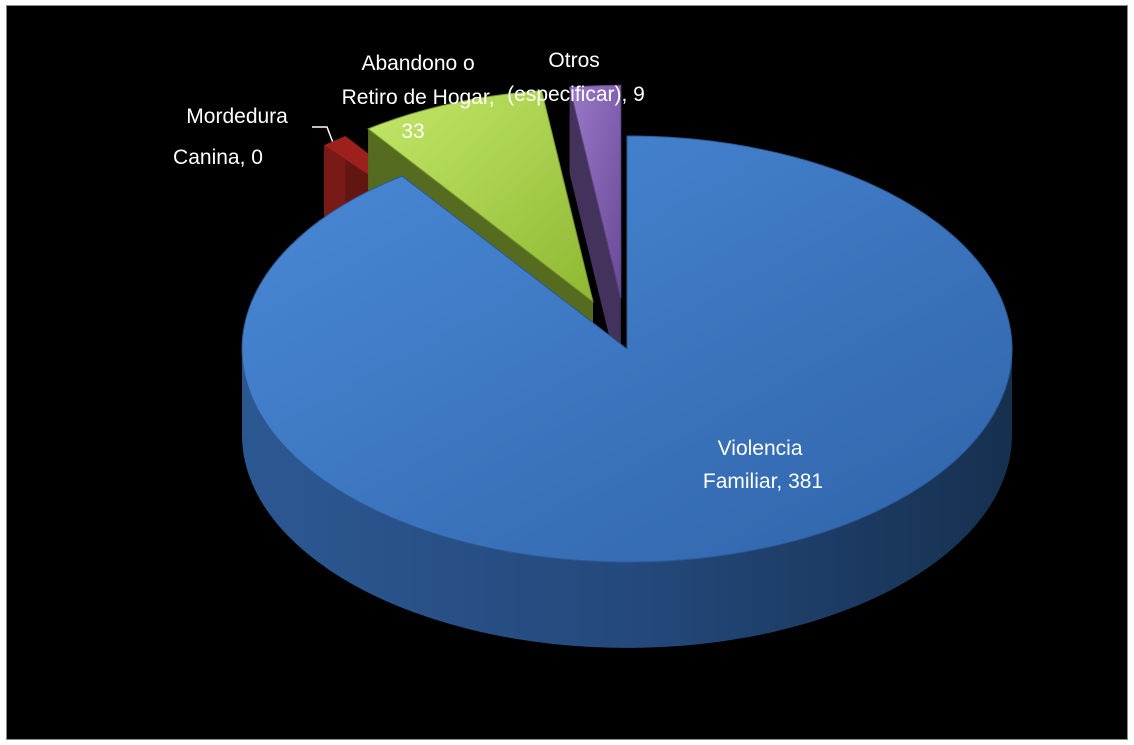 This screenshot has height=745, width=1134. Describe the element at coordinates (421, 97) in the screenshot. I see `label-abandono-retiro-hogar: Abandono o Retiro de Hogar, 33` at that location.